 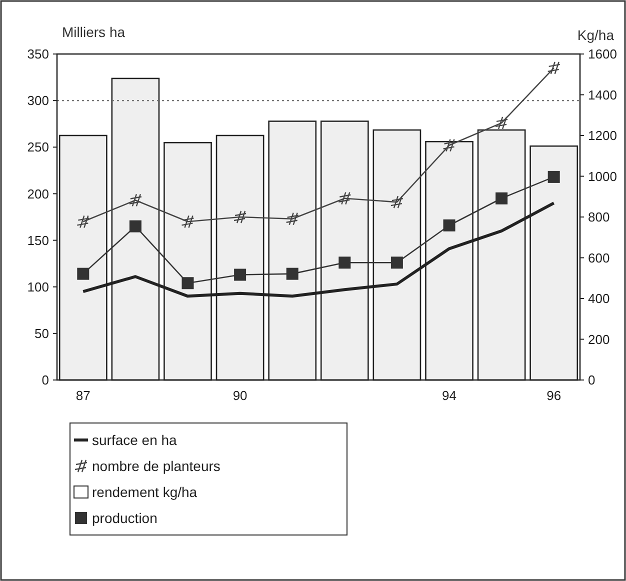 I want to click on y-tick-label: 150, so click(x=38, y=240).